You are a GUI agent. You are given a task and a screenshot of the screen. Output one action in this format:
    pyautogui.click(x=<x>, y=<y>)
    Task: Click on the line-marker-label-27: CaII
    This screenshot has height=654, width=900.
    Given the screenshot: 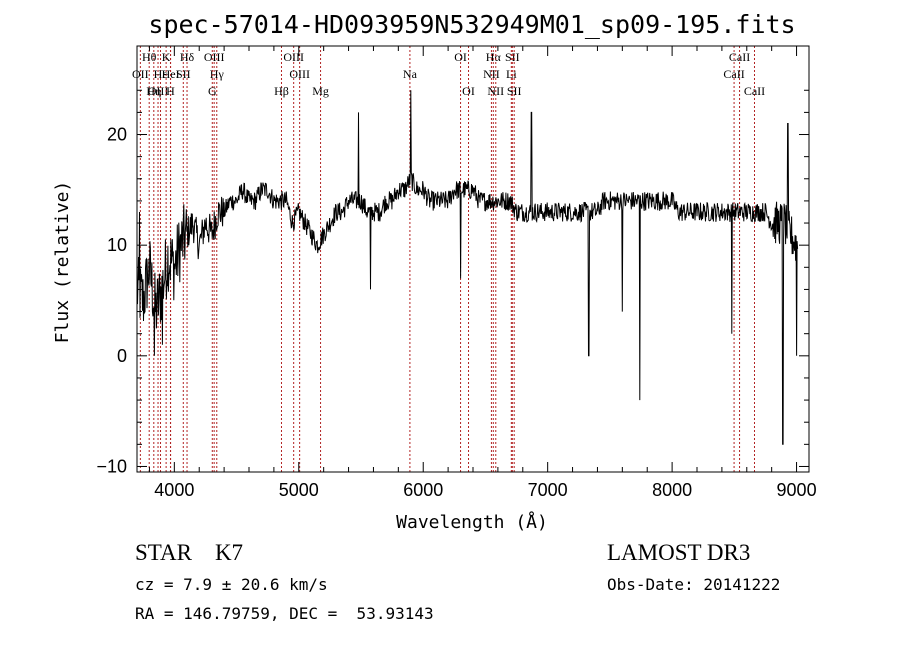 What is the action you would take?
    pyautogui.click(x=733, y=74)
    